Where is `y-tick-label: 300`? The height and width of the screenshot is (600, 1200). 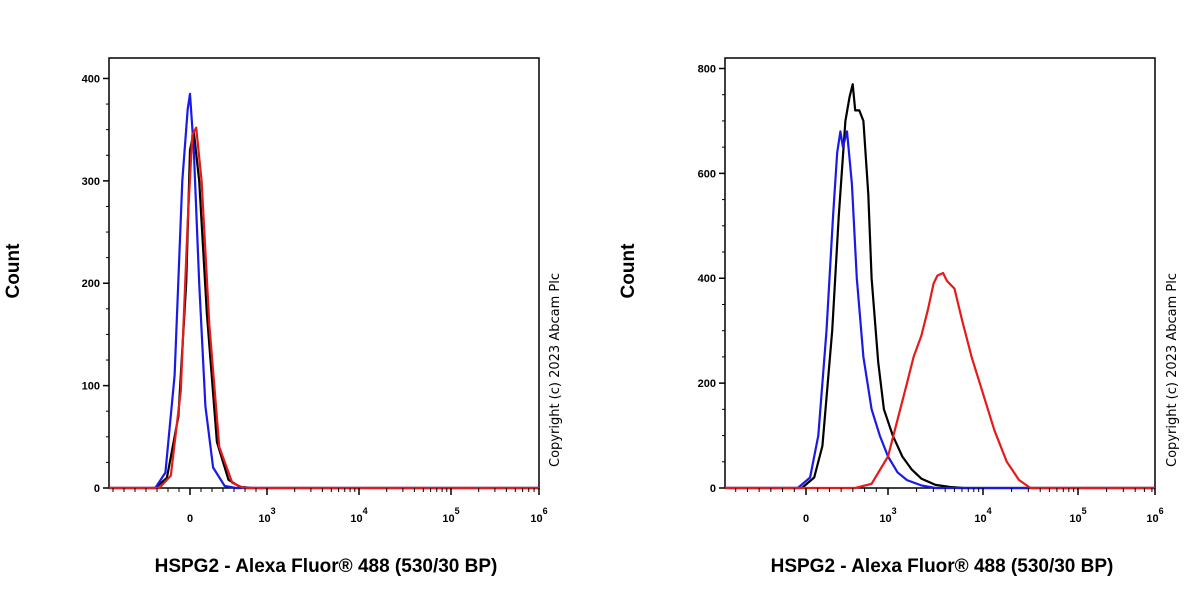 y-tick-label: 300 is located at coordinates (91, 182).